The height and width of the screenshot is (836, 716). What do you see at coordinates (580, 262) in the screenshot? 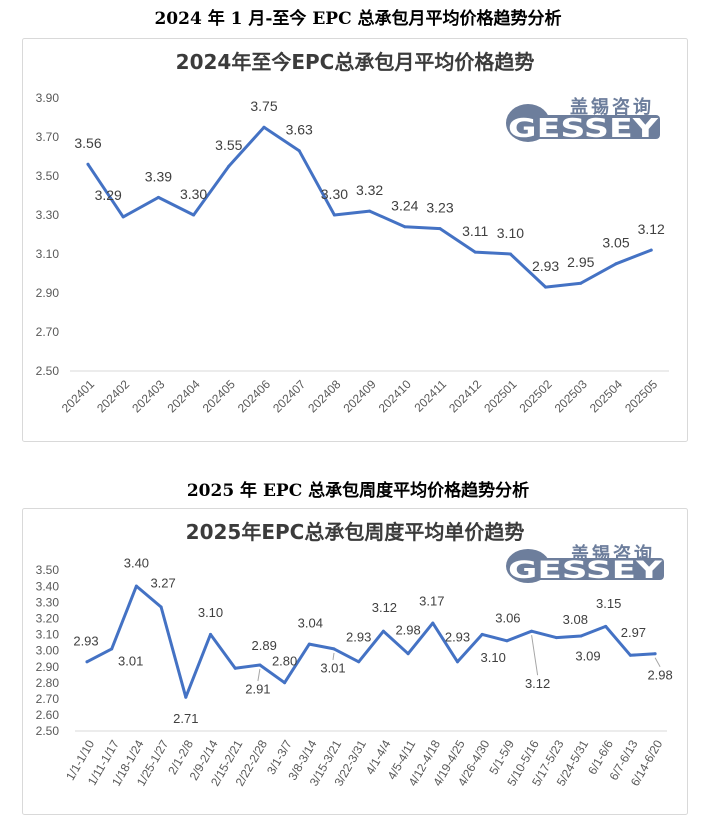
I see `data-label: 2.95` at bounding box center [580, 262].